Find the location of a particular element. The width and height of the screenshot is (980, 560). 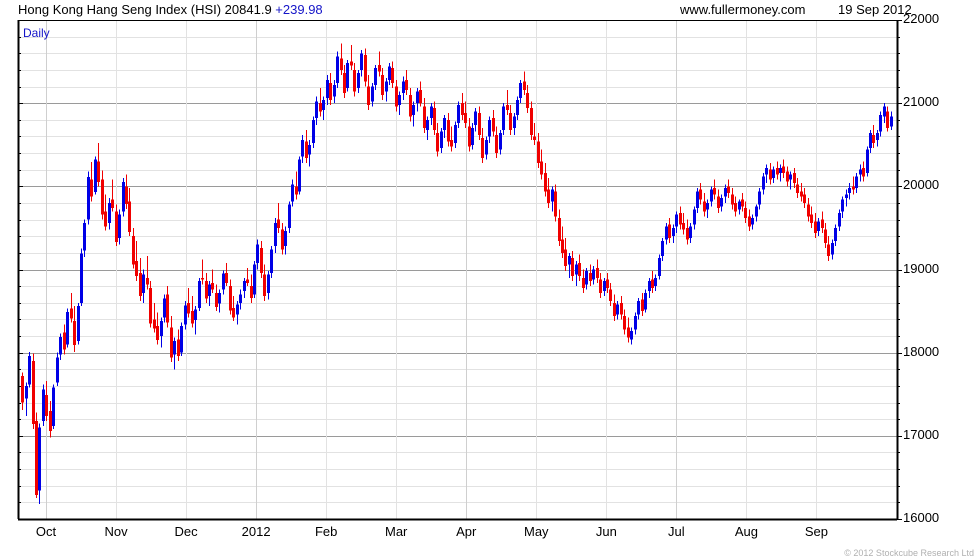

x-axis-tick-label: Aug is located at coordinates (746, 531).